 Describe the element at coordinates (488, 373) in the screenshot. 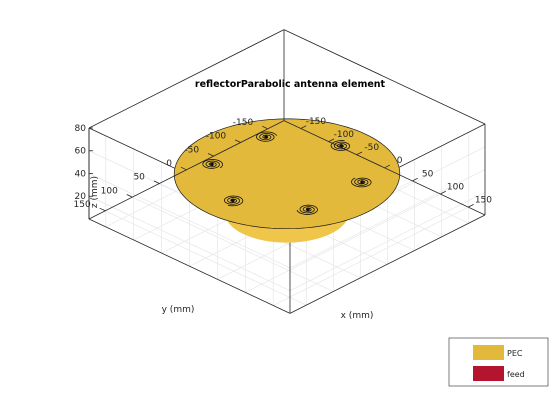

I see `legend-swatch-feed` at that location.